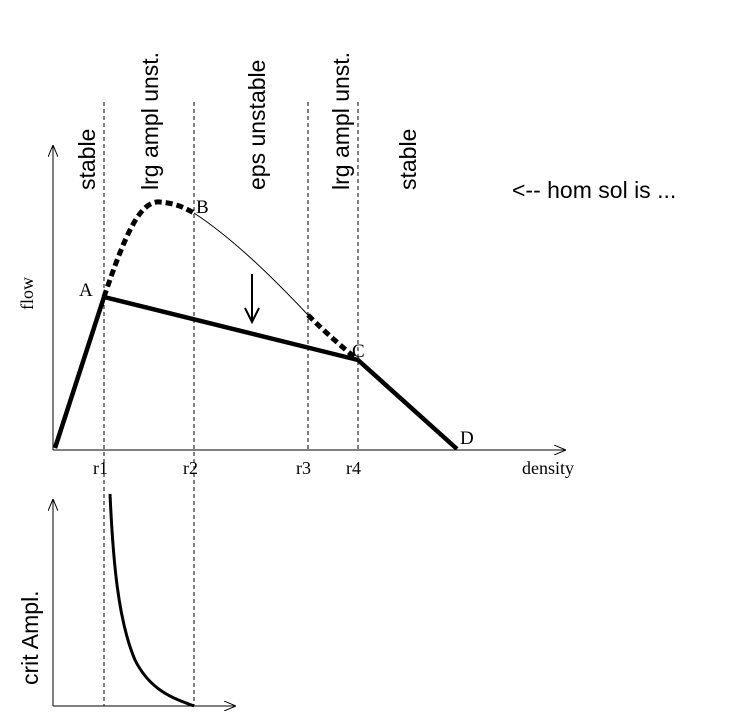  I want to click on point-label-d: D, so click(467, 438).